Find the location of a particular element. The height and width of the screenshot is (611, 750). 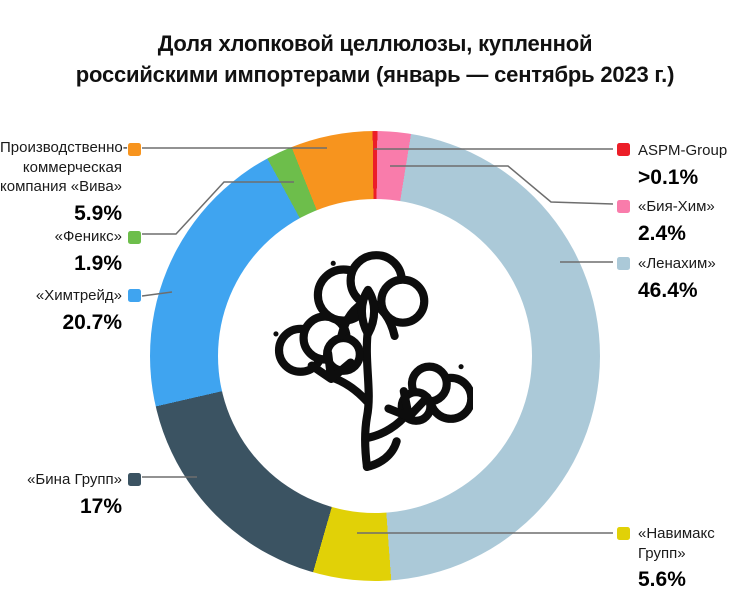

callout-value: 17% is located at coordinates (100, 506).